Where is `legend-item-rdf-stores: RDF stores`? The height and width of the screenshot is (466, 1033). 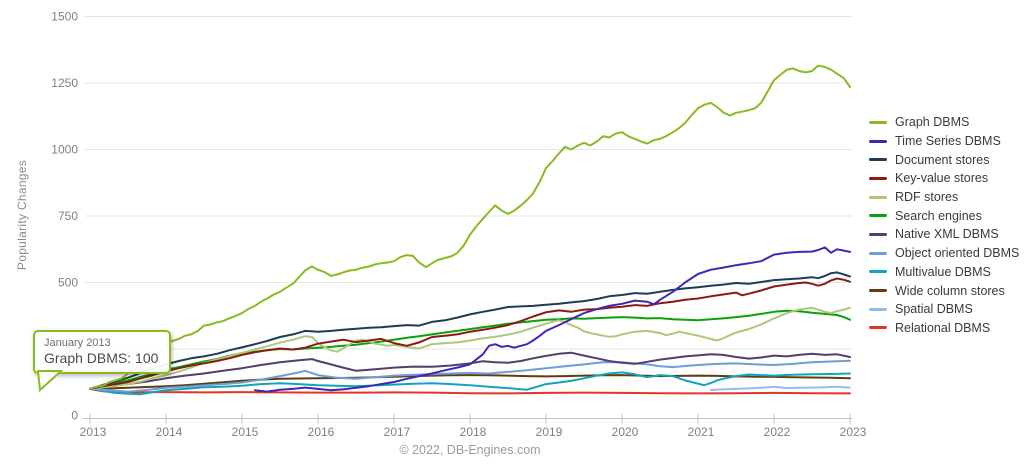
legend-item-rdf-stores: RDF stores is located at coordinates (944, 197).